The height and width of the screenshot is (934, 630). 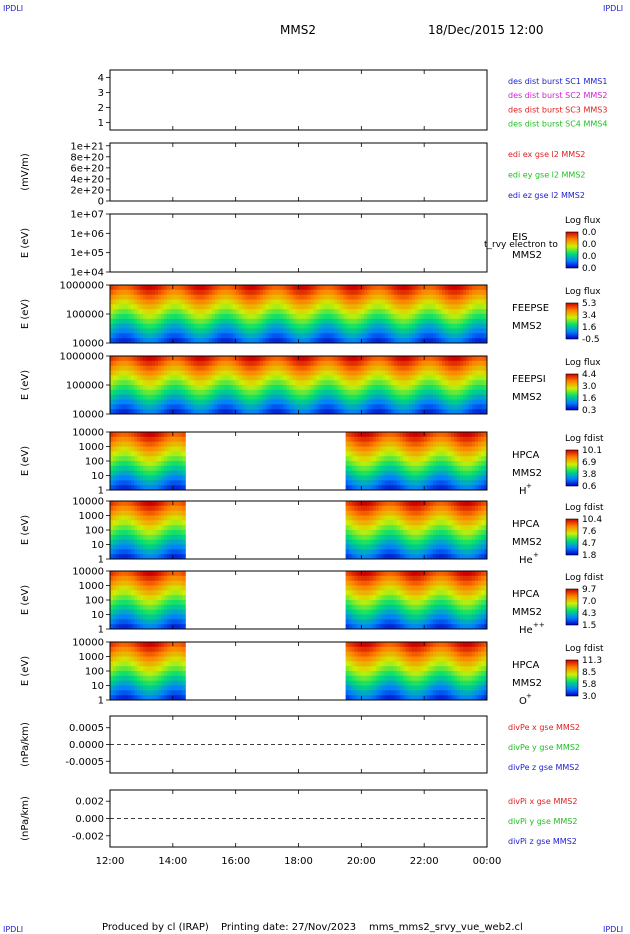 What do you see at coordinates (81, 286) in the screenshot?
I see `y-tick-label: 1000000` at bounding box center [81, 286].